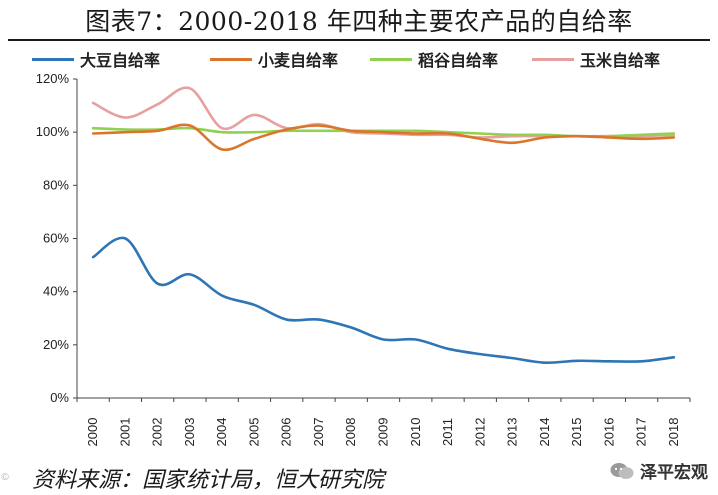  Describe the element at coordinates (383, 432) in the screenshot. I see `x-tick-label: 2009` at that location.